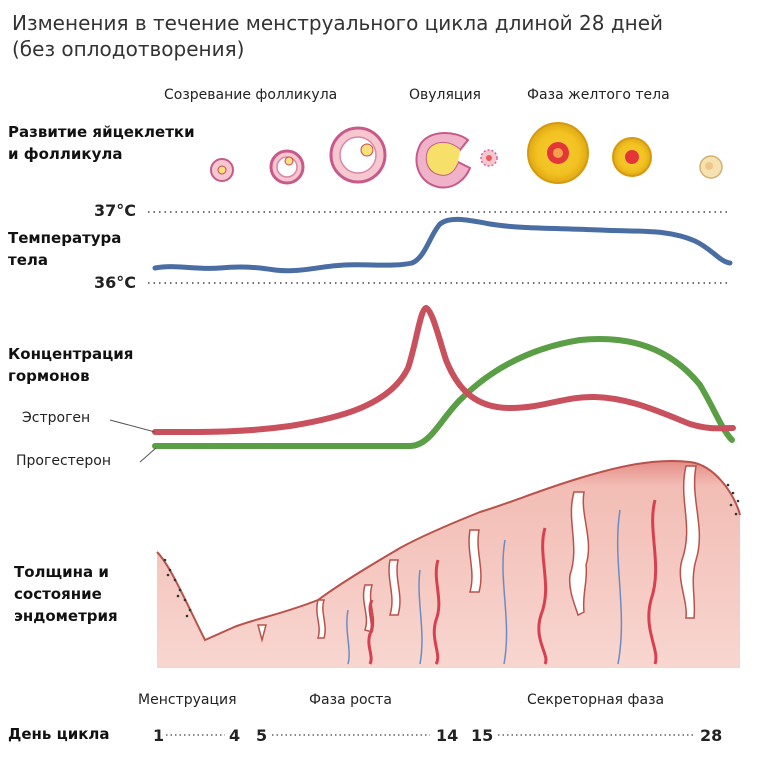  What do you see at coordinates (28, 260) in the screenshot?
I see `row-label-temperature-line-2: тела` at bounding box center [28, 260].